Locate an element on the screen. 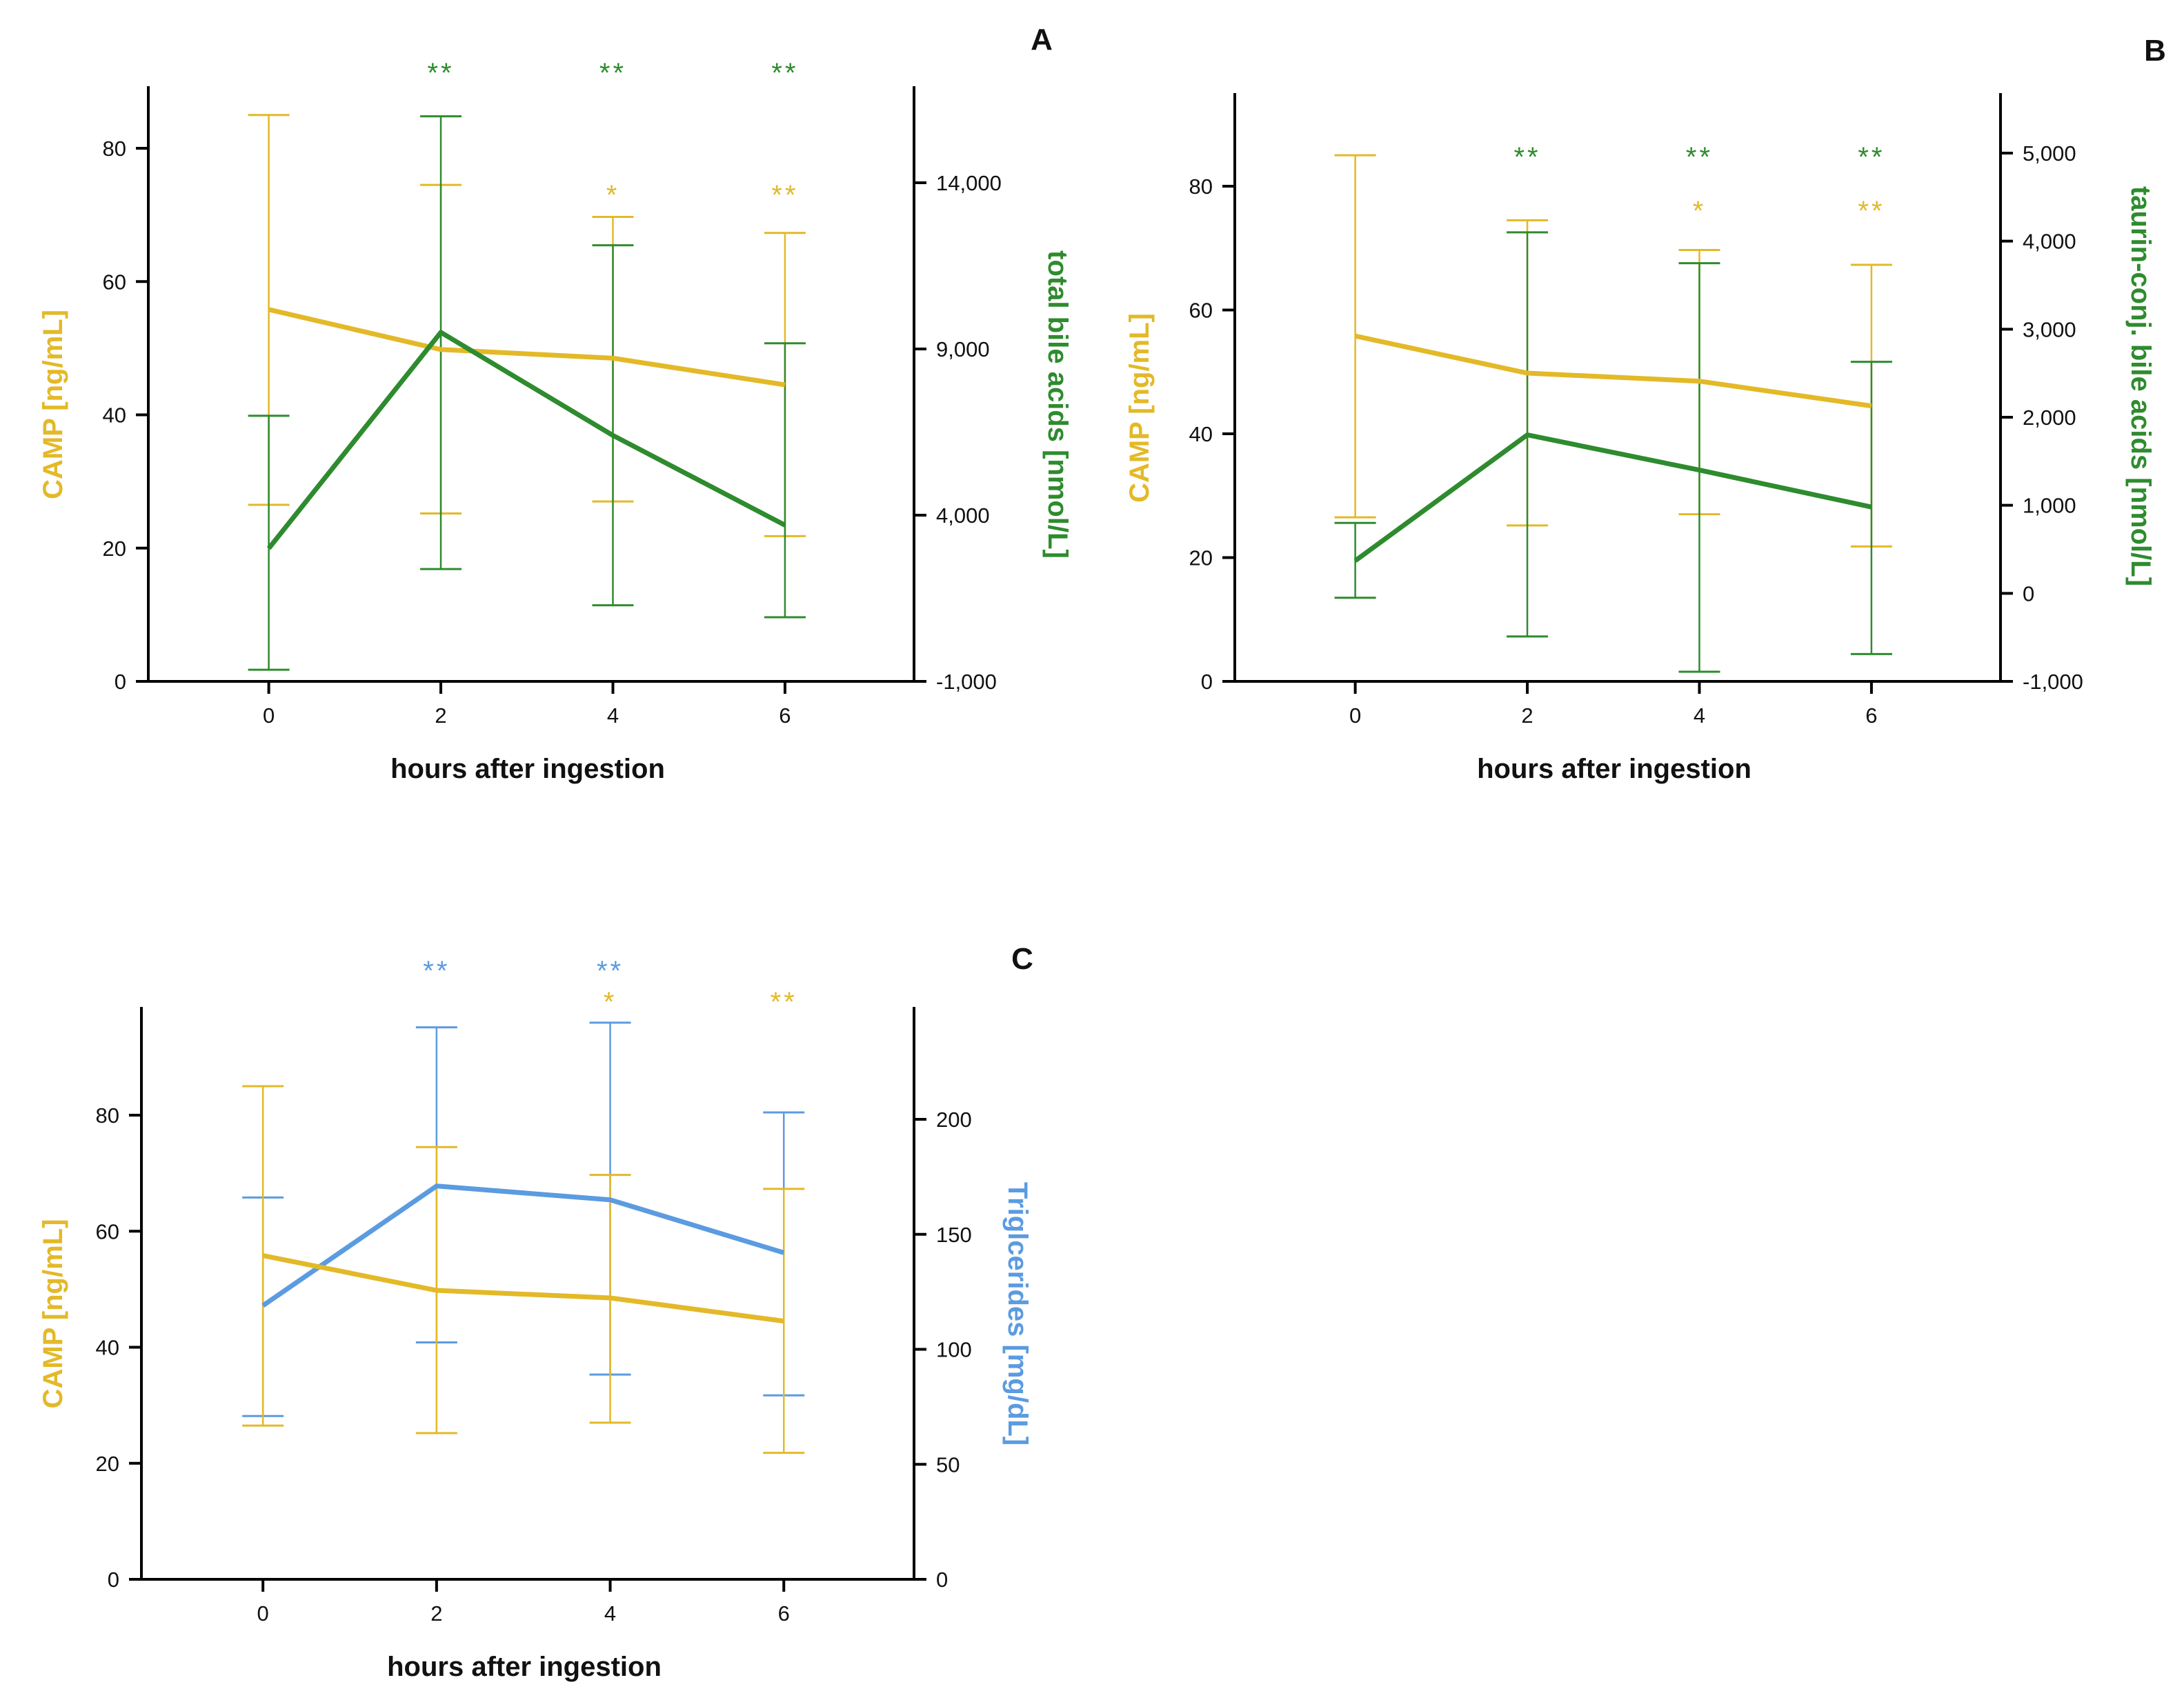 The height and width of the screenshot is (1700, 2184). right-axis-label: total bile acids [nmol/L] is located at coordinates (1057, 404).